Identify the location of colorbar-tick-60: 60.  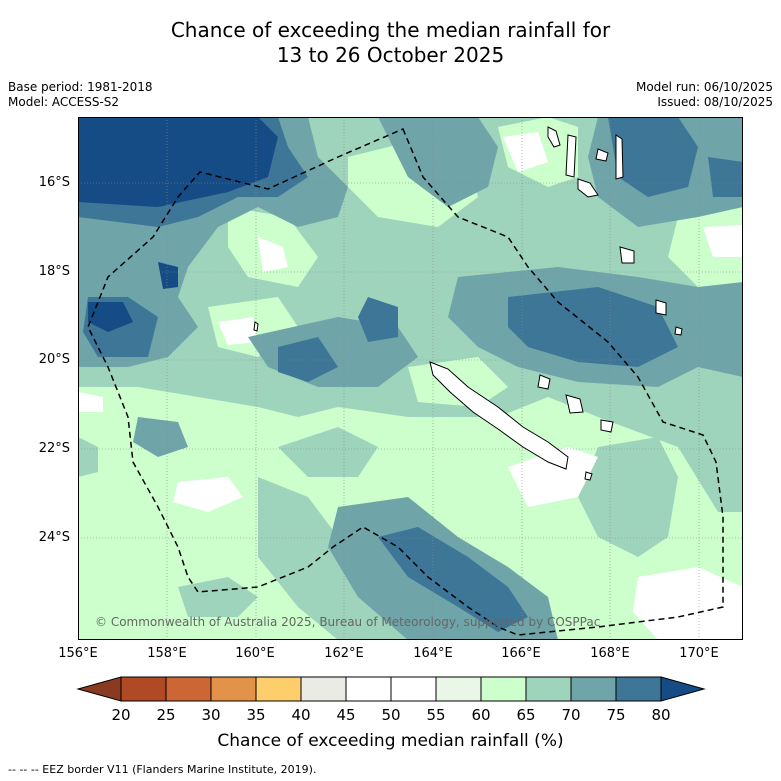
(481, 715).